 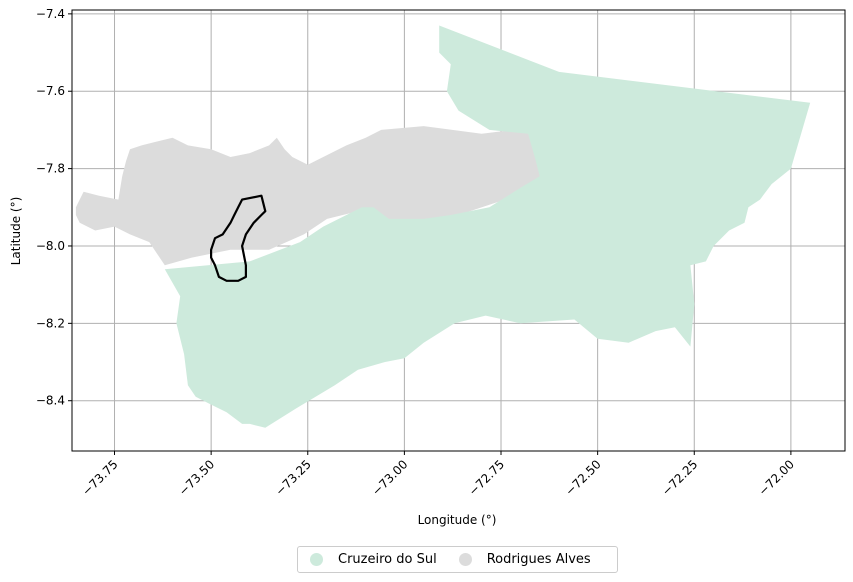 I want to click on x-tick-label: −73.50, so click(x=196, y=477).